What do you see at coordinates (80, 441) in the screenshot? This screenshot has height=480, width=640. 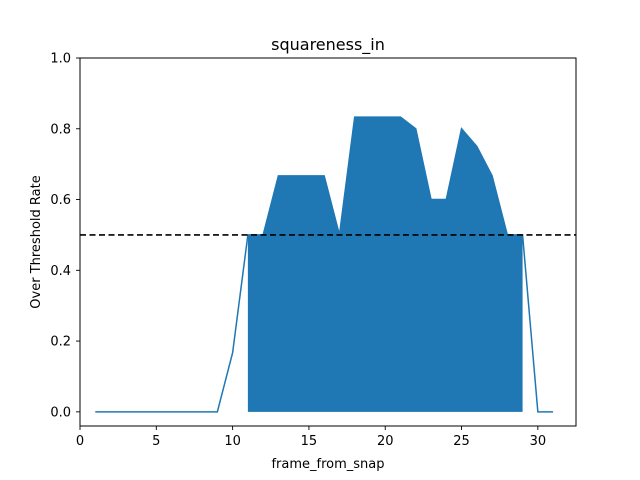 I see `x-tick-label: 0` at bounding box center [80, 441].